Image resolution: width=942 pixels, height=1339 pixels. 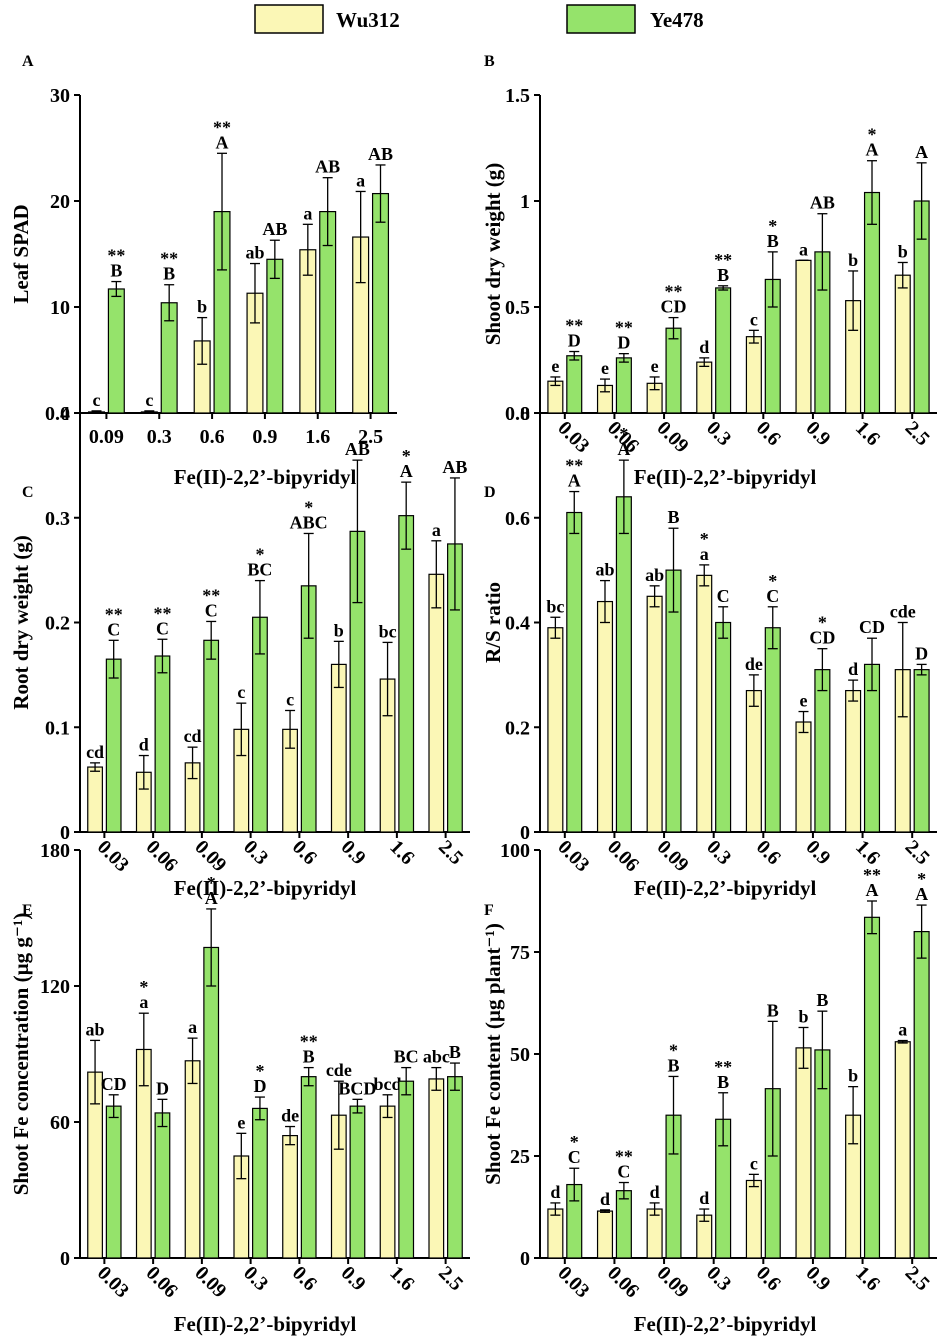 What do you see at coordinates (573, 1282) in the screenshot?
I see `x-tick-label: 0.03` at bounding box center [573, 1282].